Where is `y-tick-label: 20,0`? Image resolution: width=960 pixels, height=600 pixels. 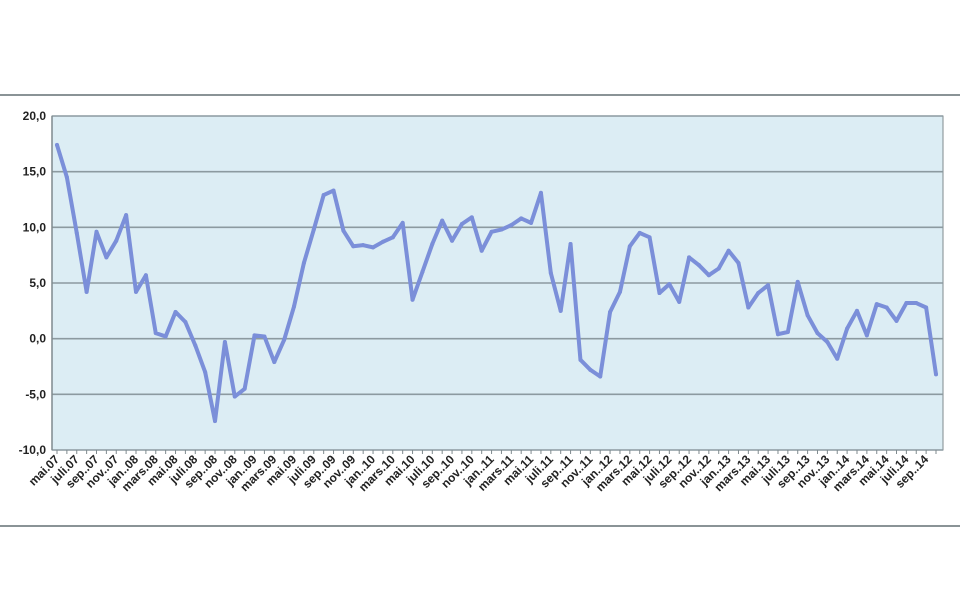
y-tick-label: 20,0 is located at coordinates (35, 116).